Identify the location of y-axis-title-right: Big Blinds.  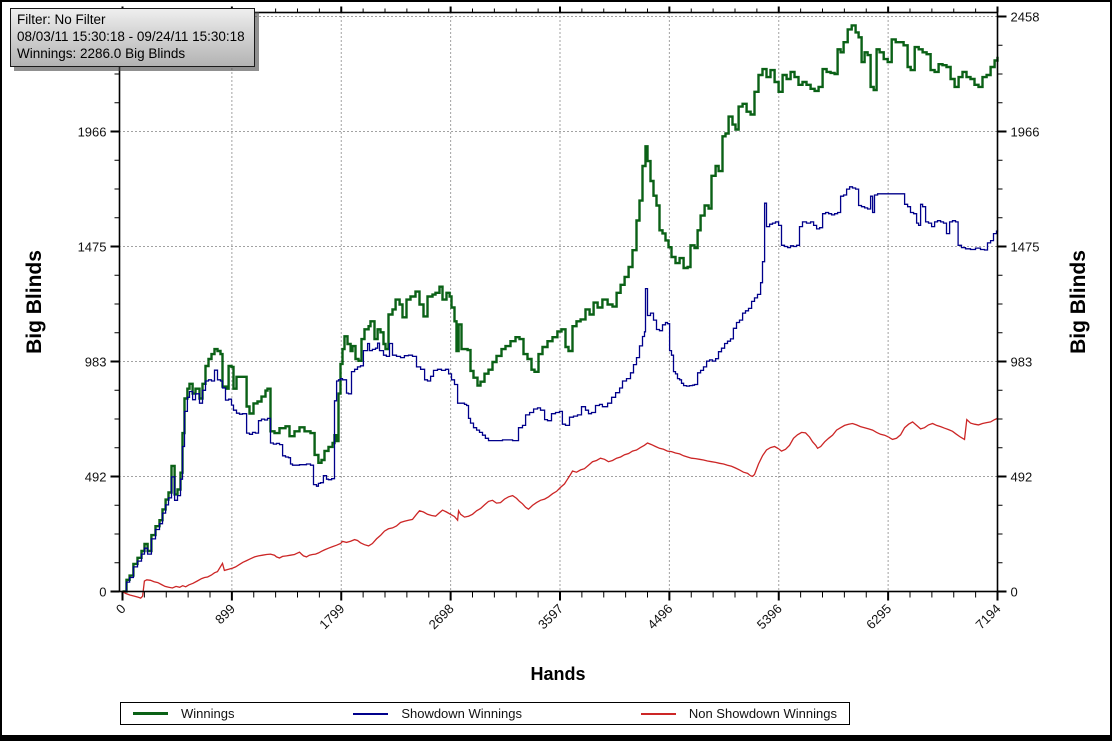
(1078, 302).